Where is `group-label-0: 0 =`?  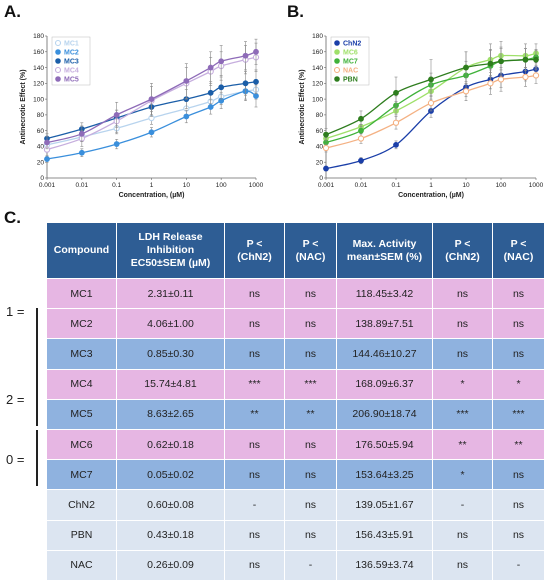
group-label-0: 0 = is located at coordinates (15, 459).